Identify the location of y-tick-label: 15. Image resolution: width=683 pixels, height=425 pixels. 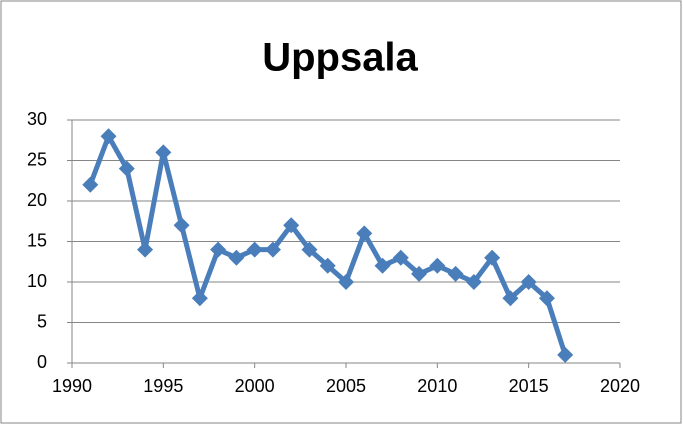
(37, 240).